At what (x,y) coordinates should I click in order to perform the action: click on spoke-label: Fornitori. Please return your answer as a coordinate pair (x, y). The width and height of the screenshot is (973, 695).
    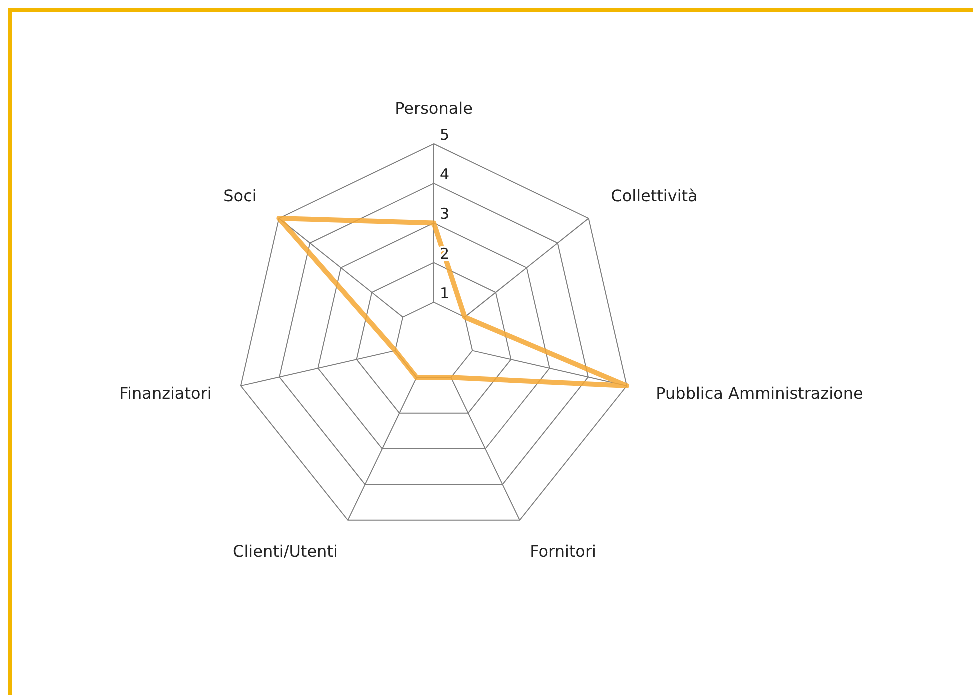
    Looking at the image, I should click on (563, 551).